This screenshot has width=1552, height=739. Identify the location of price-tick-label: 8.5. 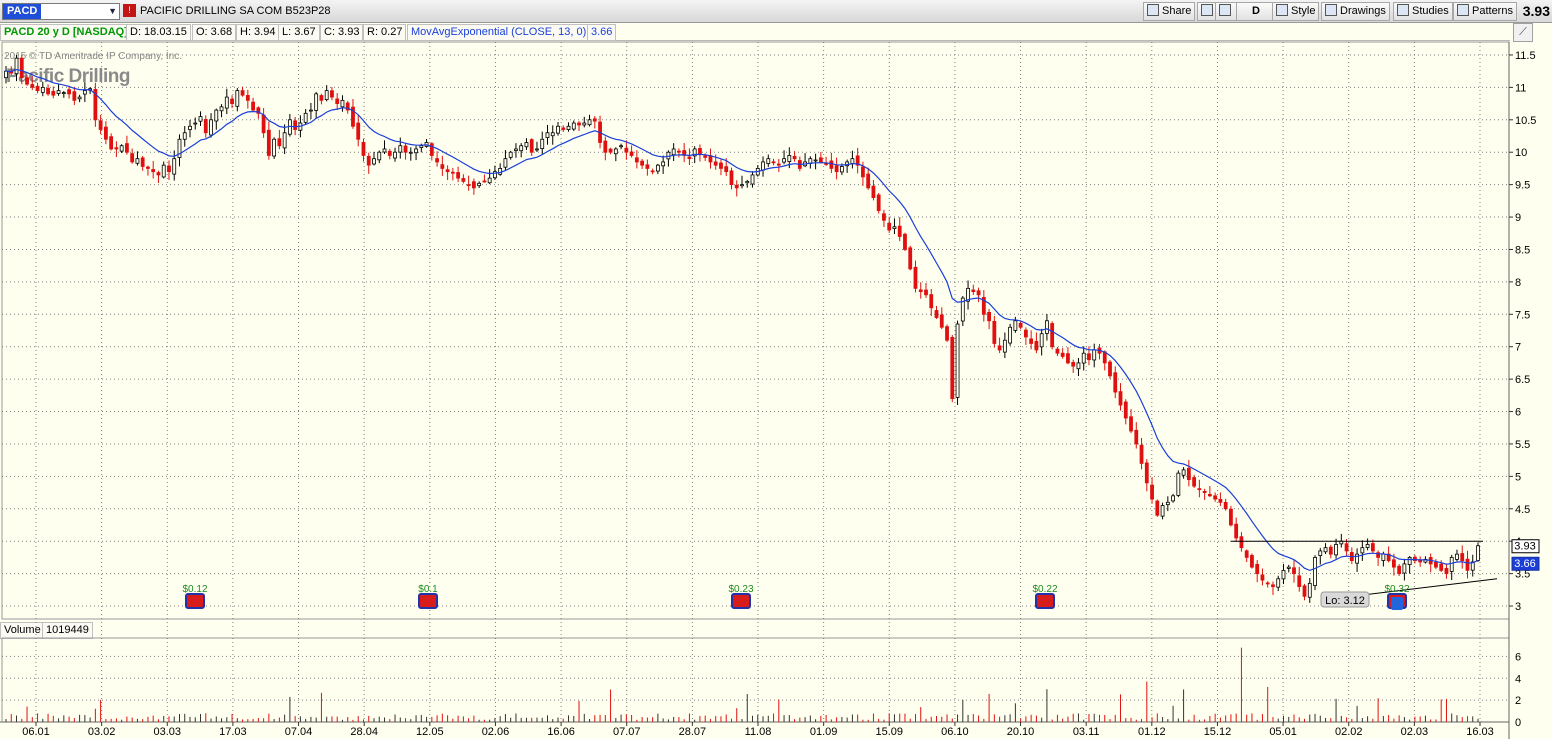
(1522, 250).